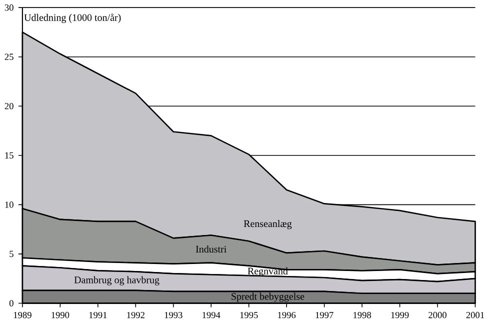 Image resolution: width=489 pixels, height=323 pixels. I want to click on x-tick-label: 1996, so click(287, 315).